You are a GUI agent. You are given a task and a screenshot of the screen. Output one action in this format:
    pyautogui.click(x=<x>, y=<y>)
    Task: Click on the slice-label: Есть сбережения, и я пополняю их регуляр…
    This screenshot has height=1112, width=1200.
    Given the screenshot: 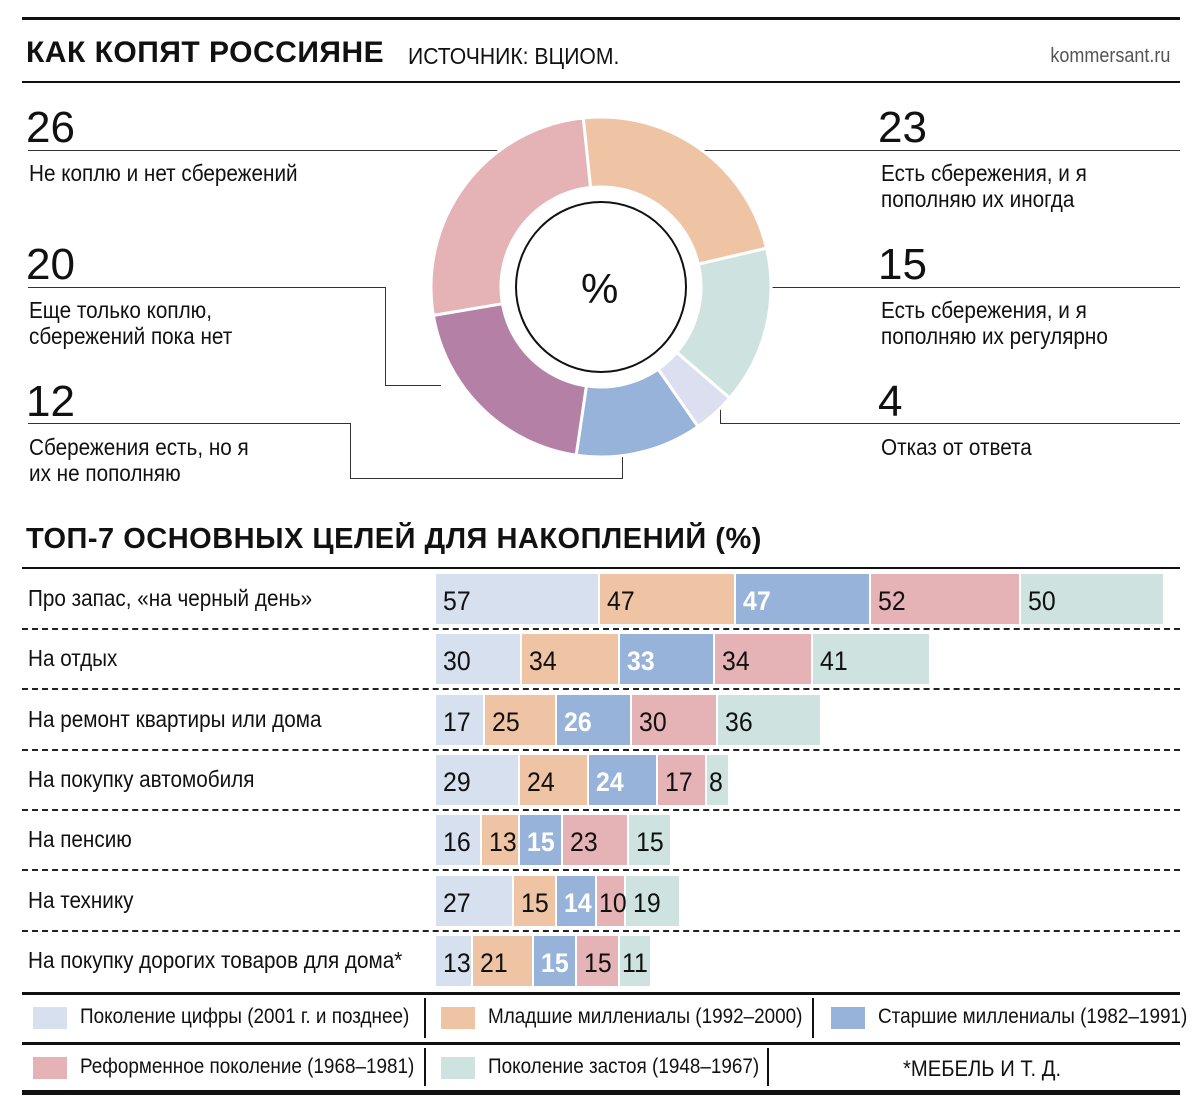 What is the action you would take?
    pyautogui.click(x=994, y=323)
    